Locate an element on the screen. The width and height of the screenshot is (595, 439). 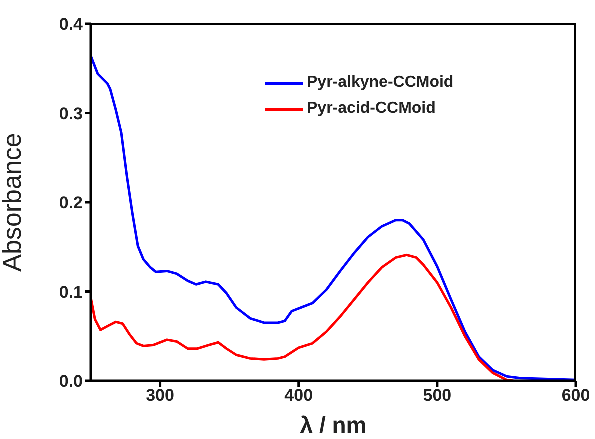
y-tick-label: 0.1 is located at coordinates (71, 292).